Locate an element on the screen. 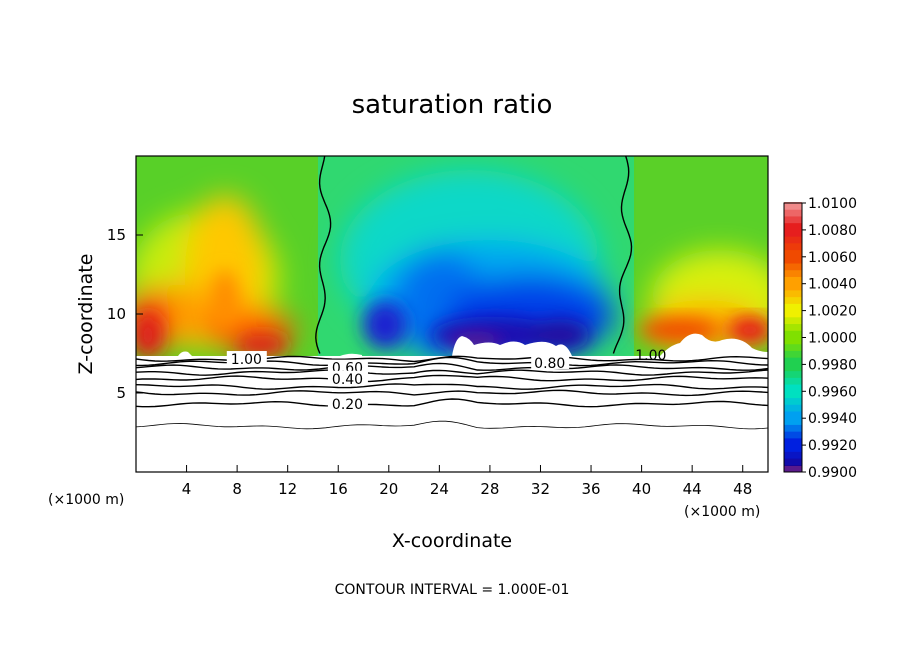 The width and height of the screenshot is (904, 654). boundary-contours is located at coordinates (474, 255).